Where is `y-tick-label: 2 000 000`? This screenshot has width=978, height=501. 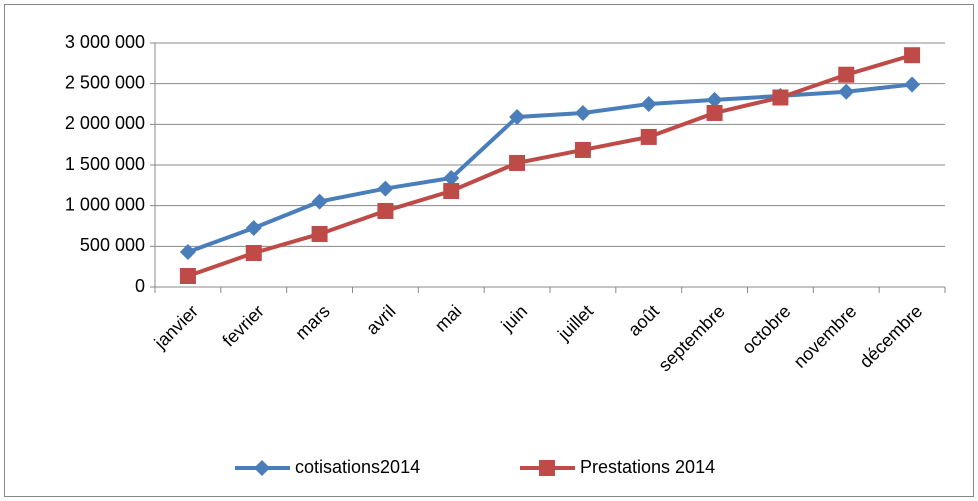
y-tick-label: 2 000 000 is located at coordinates (105, 123).